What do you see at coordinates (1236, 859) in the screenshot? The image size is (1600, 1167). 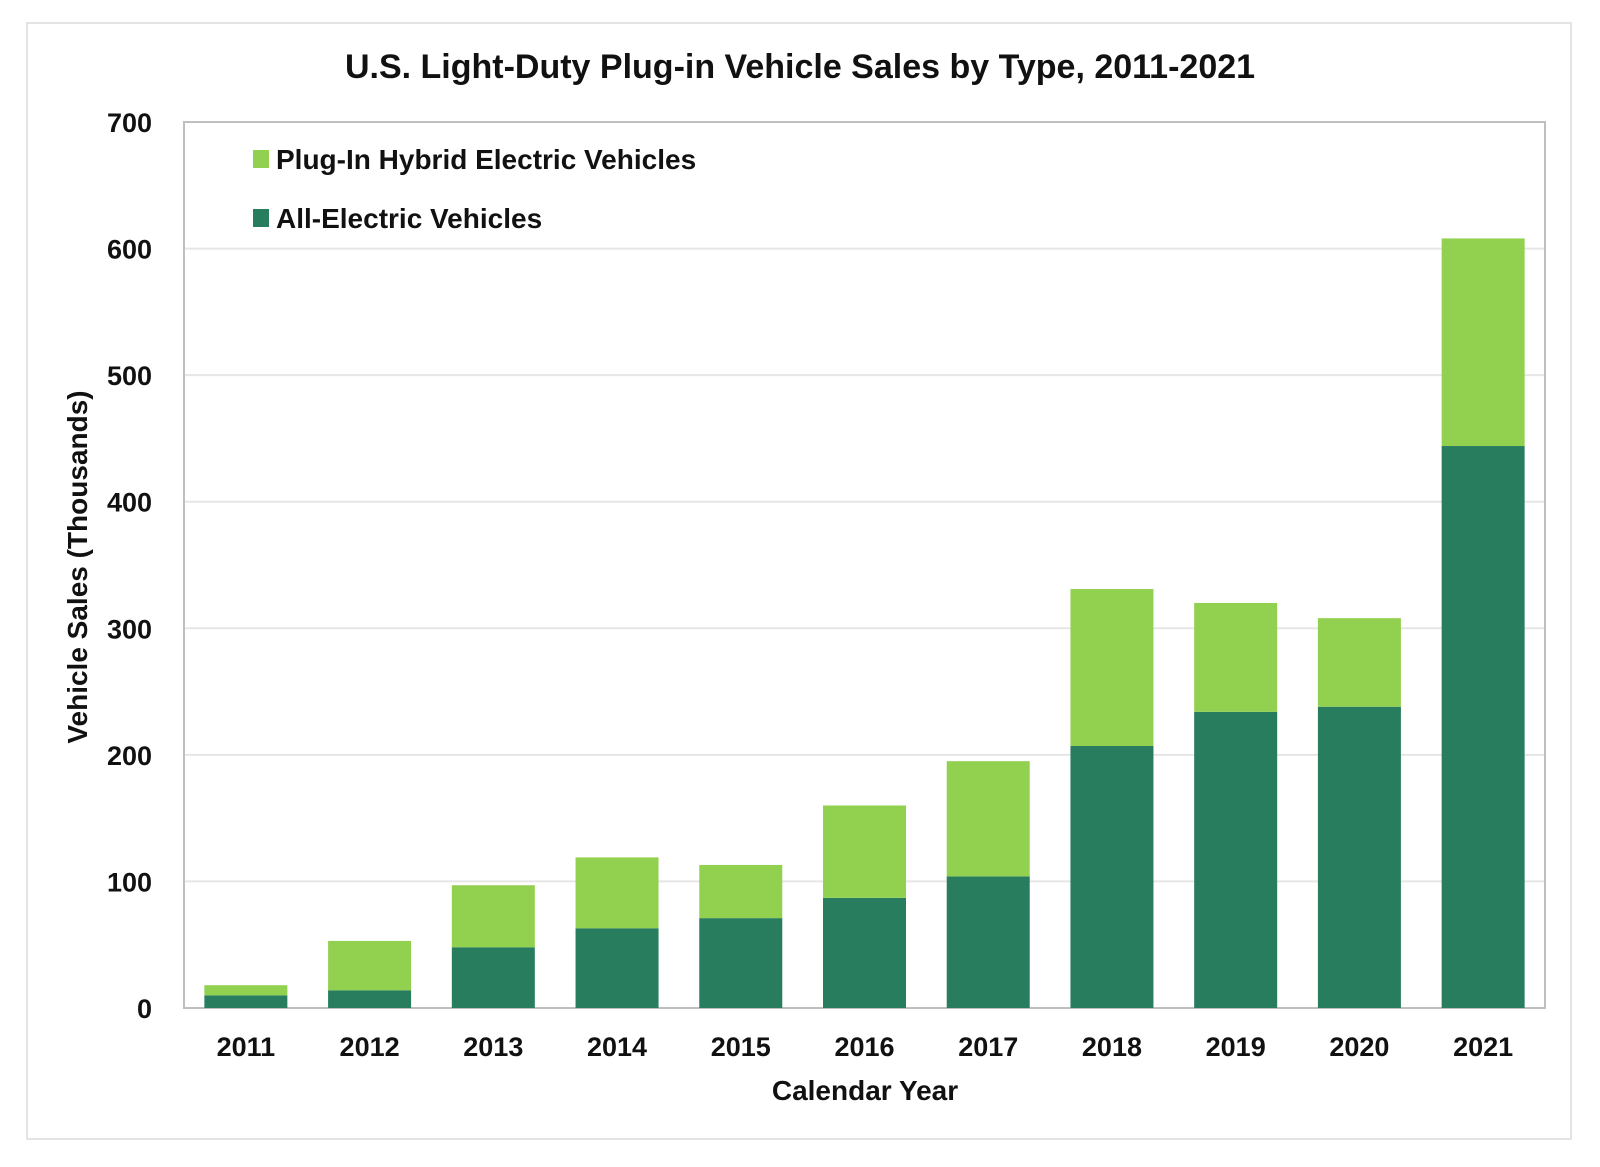 I see `bar-all-electric-2019` at bounding box center [1236, 859].